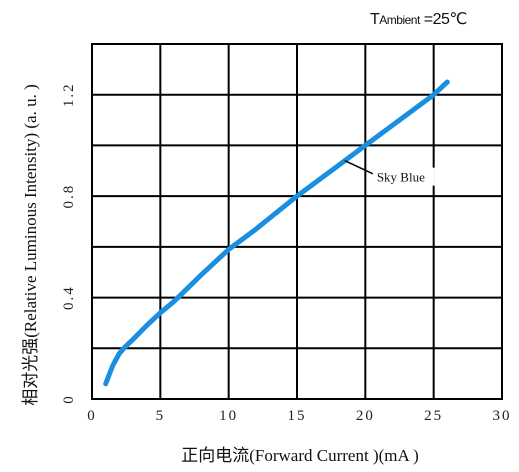 This screenshot has width=519, height=472. Describe the element at coordinates (433, 416) in the screenshot. I see `x-tick-label: 25` at that location.